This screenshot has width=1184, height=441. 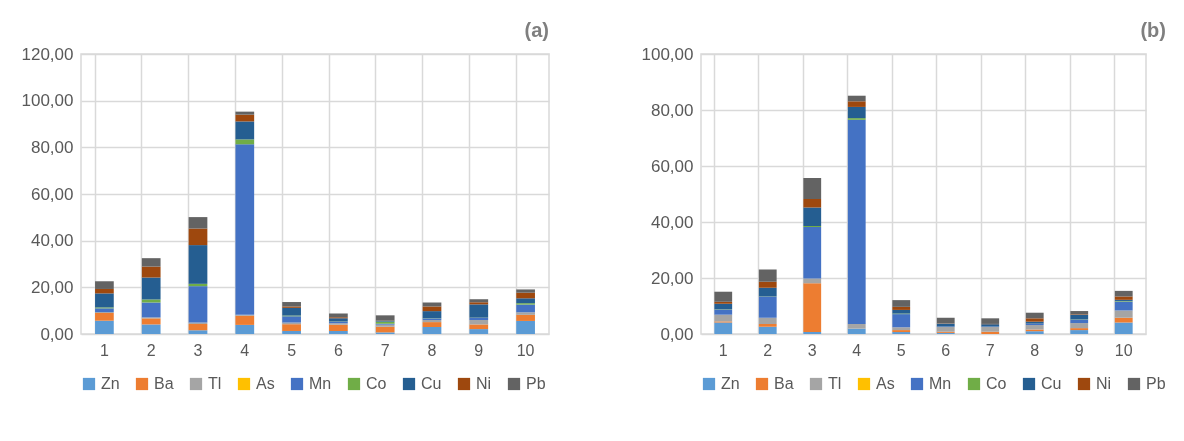 I want to click on chart-title: (a), so click(x=536, y=30).